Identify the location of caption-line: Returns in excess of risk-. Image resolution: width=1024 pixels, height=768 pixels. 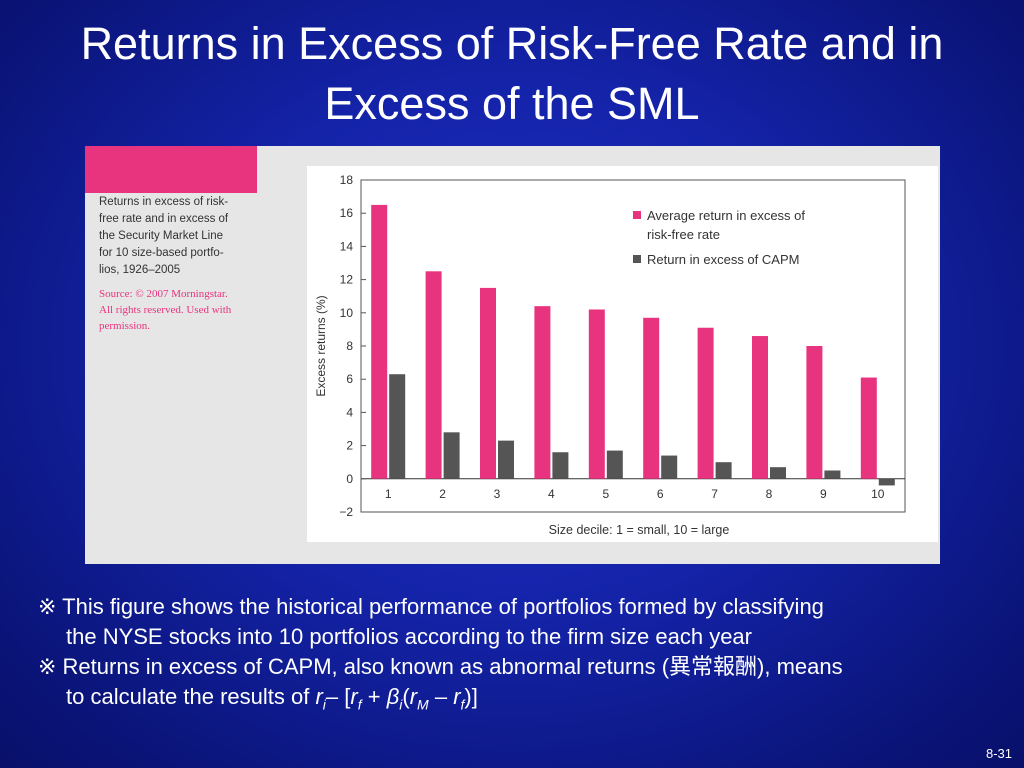
(164, 202).